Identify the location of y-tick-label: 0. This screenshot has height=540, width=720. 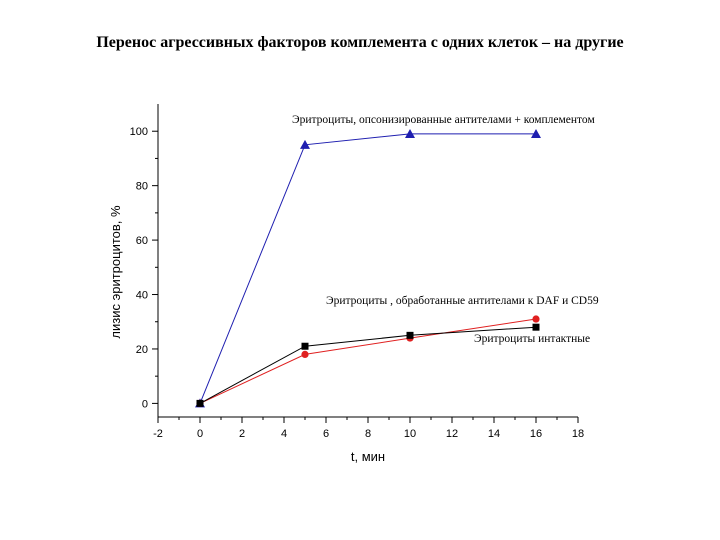
(145, 404).